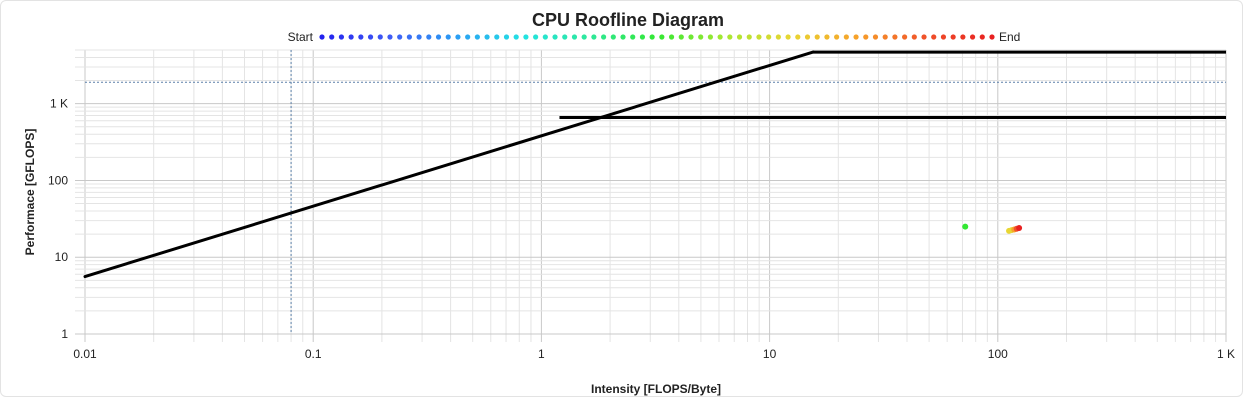 This screenshot has height=403, width=1251. I want to click on y-tick-label: 100, so click(58, 180).